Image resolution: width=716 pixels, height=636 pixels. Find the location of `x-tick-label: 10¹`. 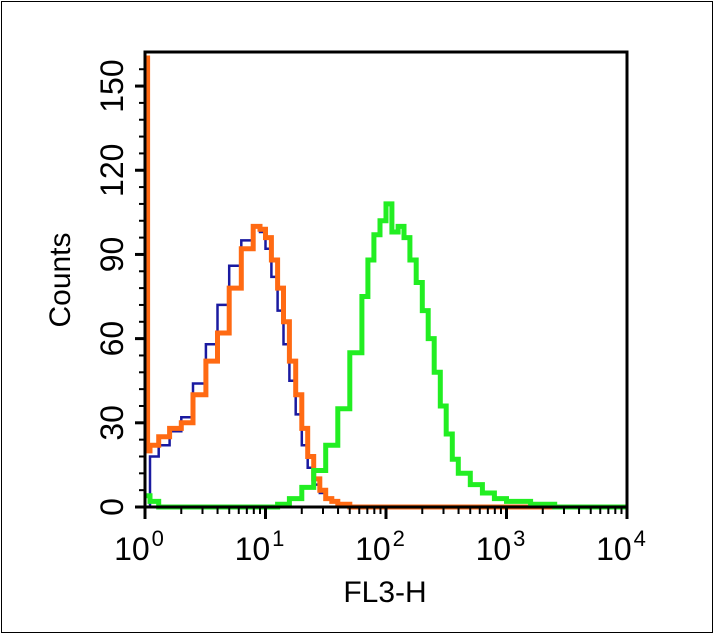

x-tick-label: 10¹ is located at coordinates (260, 546).